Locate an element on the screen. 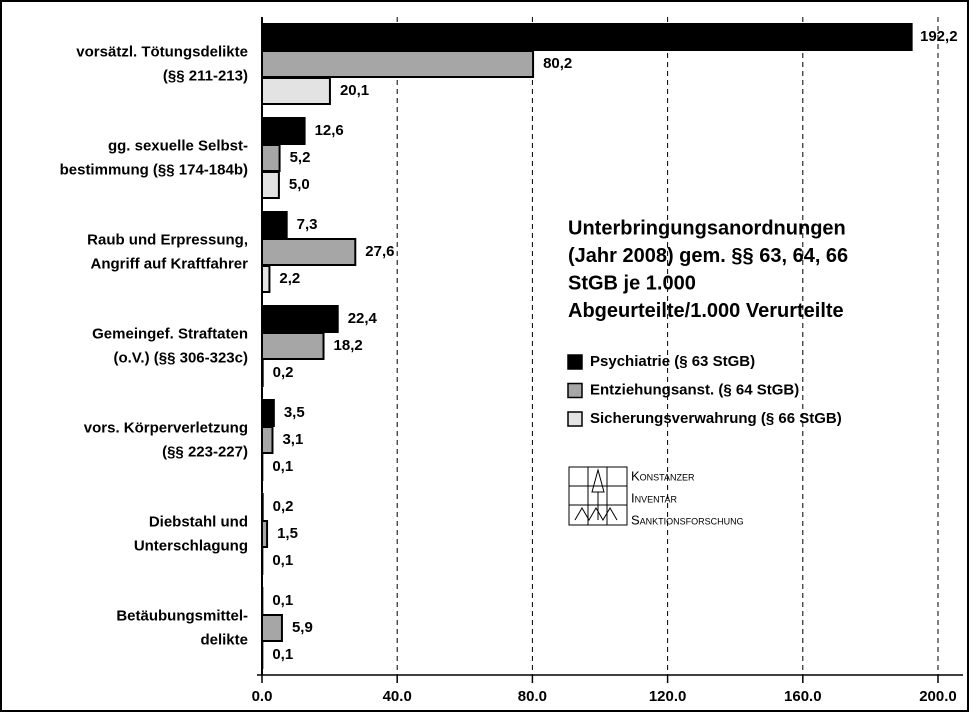  category-label: delikte is located at coordinates (224, 639).